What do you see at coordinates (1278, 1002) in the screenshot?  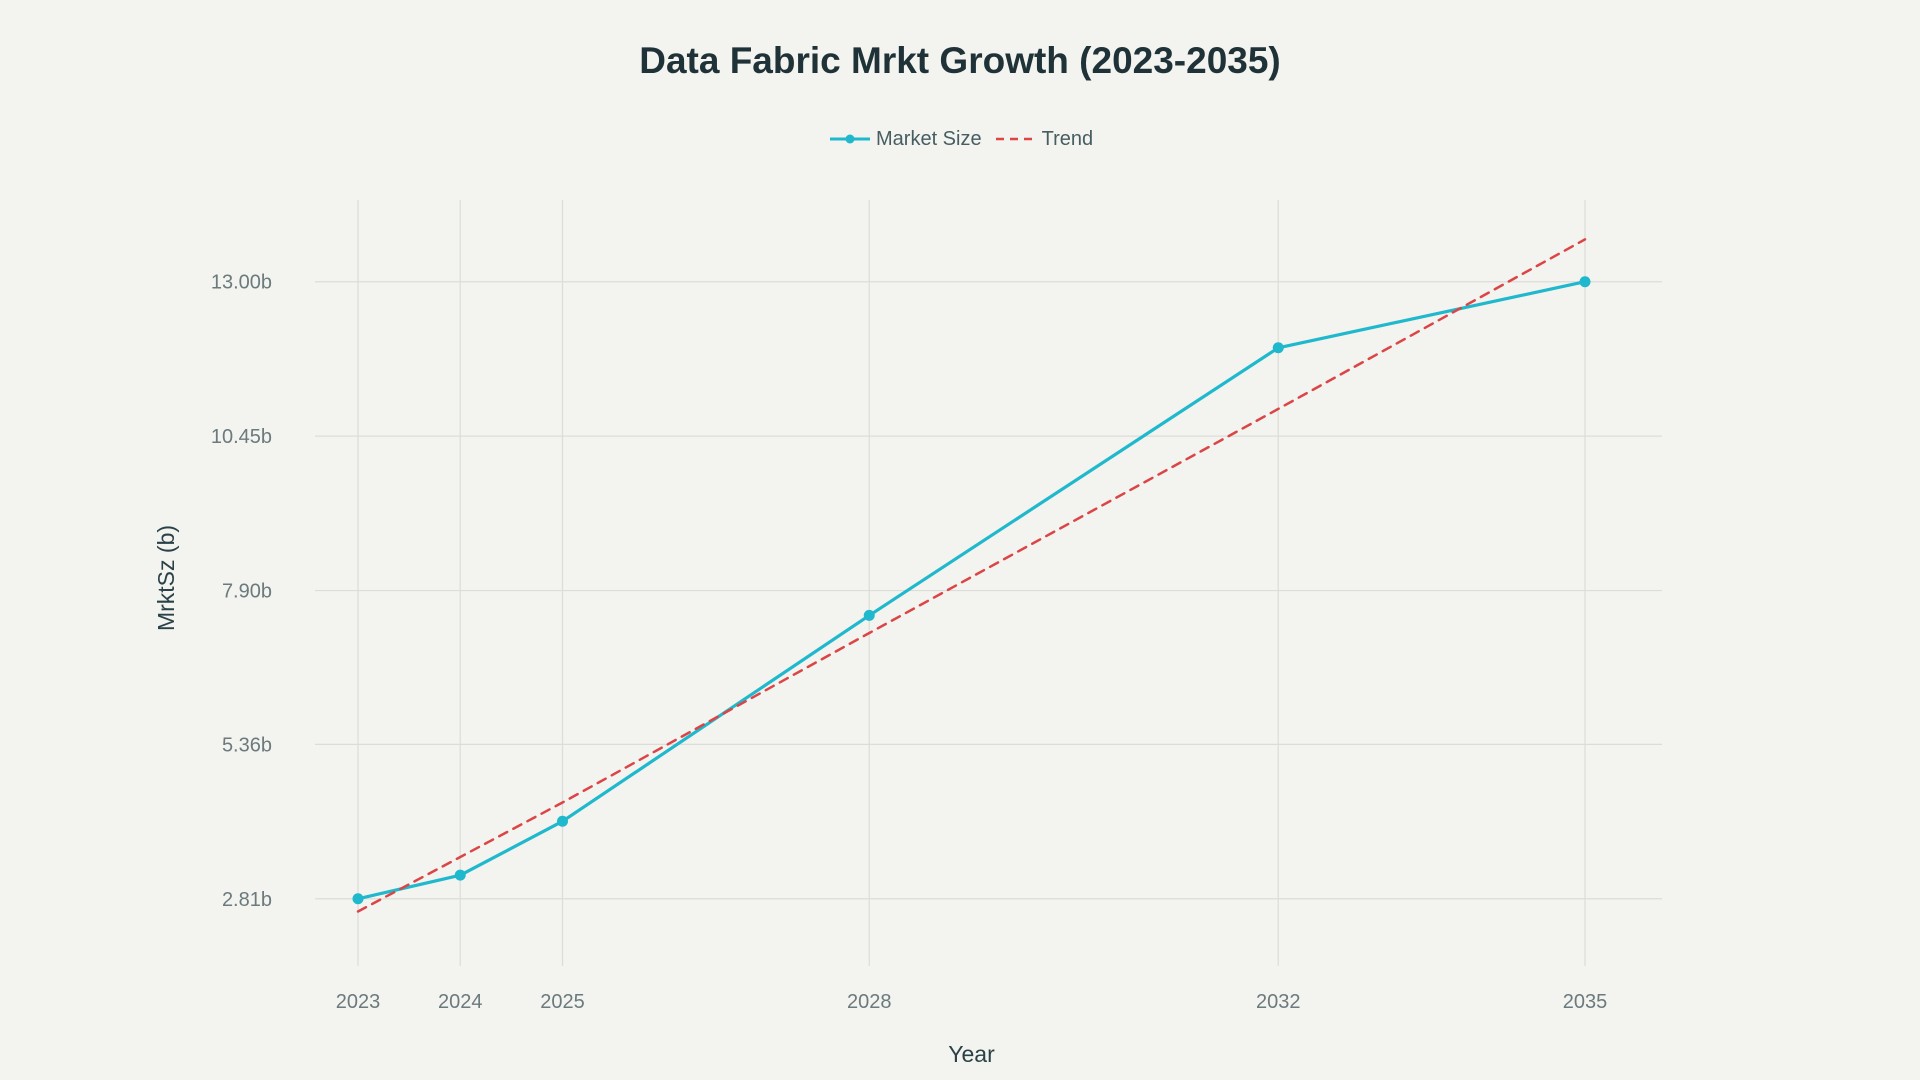 I see `x-tick-label: 2032` at bounding box center [1278, 1002].